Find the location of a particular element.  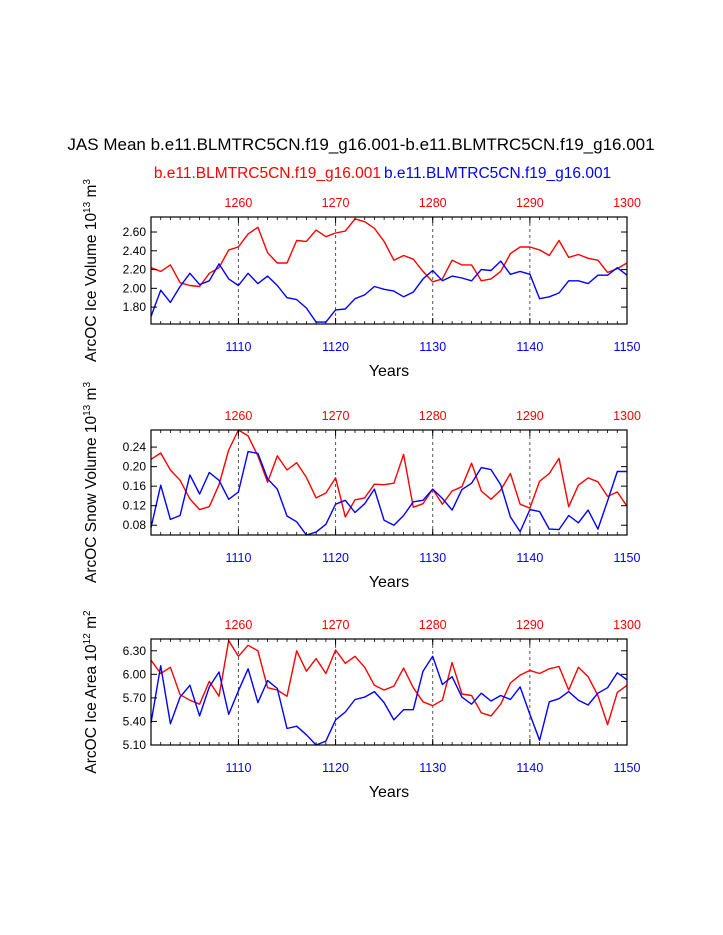

y-tick-label: 5.10 is located at coordinates (135, 745).